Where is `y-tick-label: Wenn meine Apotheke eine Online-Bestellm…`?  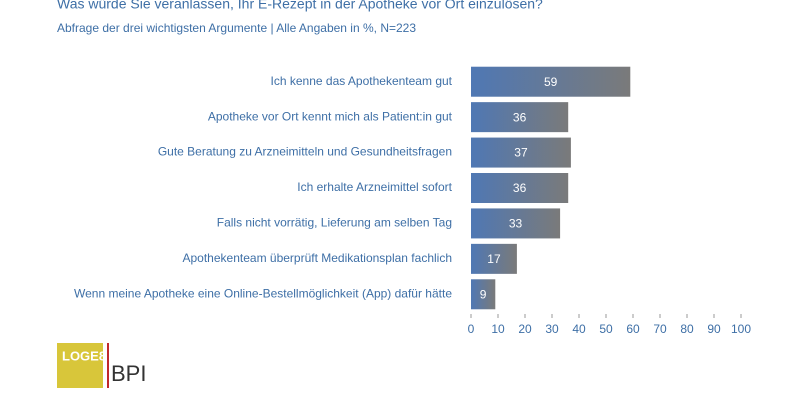 y-tick-label: Wenn meine Apotheke eine Online-Bestellm… is located at coordinates (263, 293).